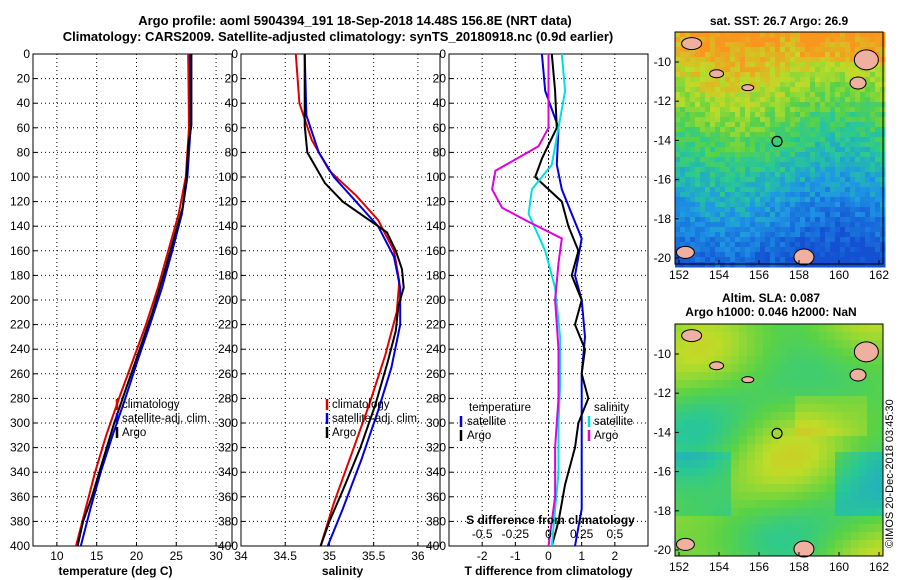 Image resolution: width=900 pixels, height=580 pixels. I want to click on x-axis-label: T difference from climatology, so click(548, 571).